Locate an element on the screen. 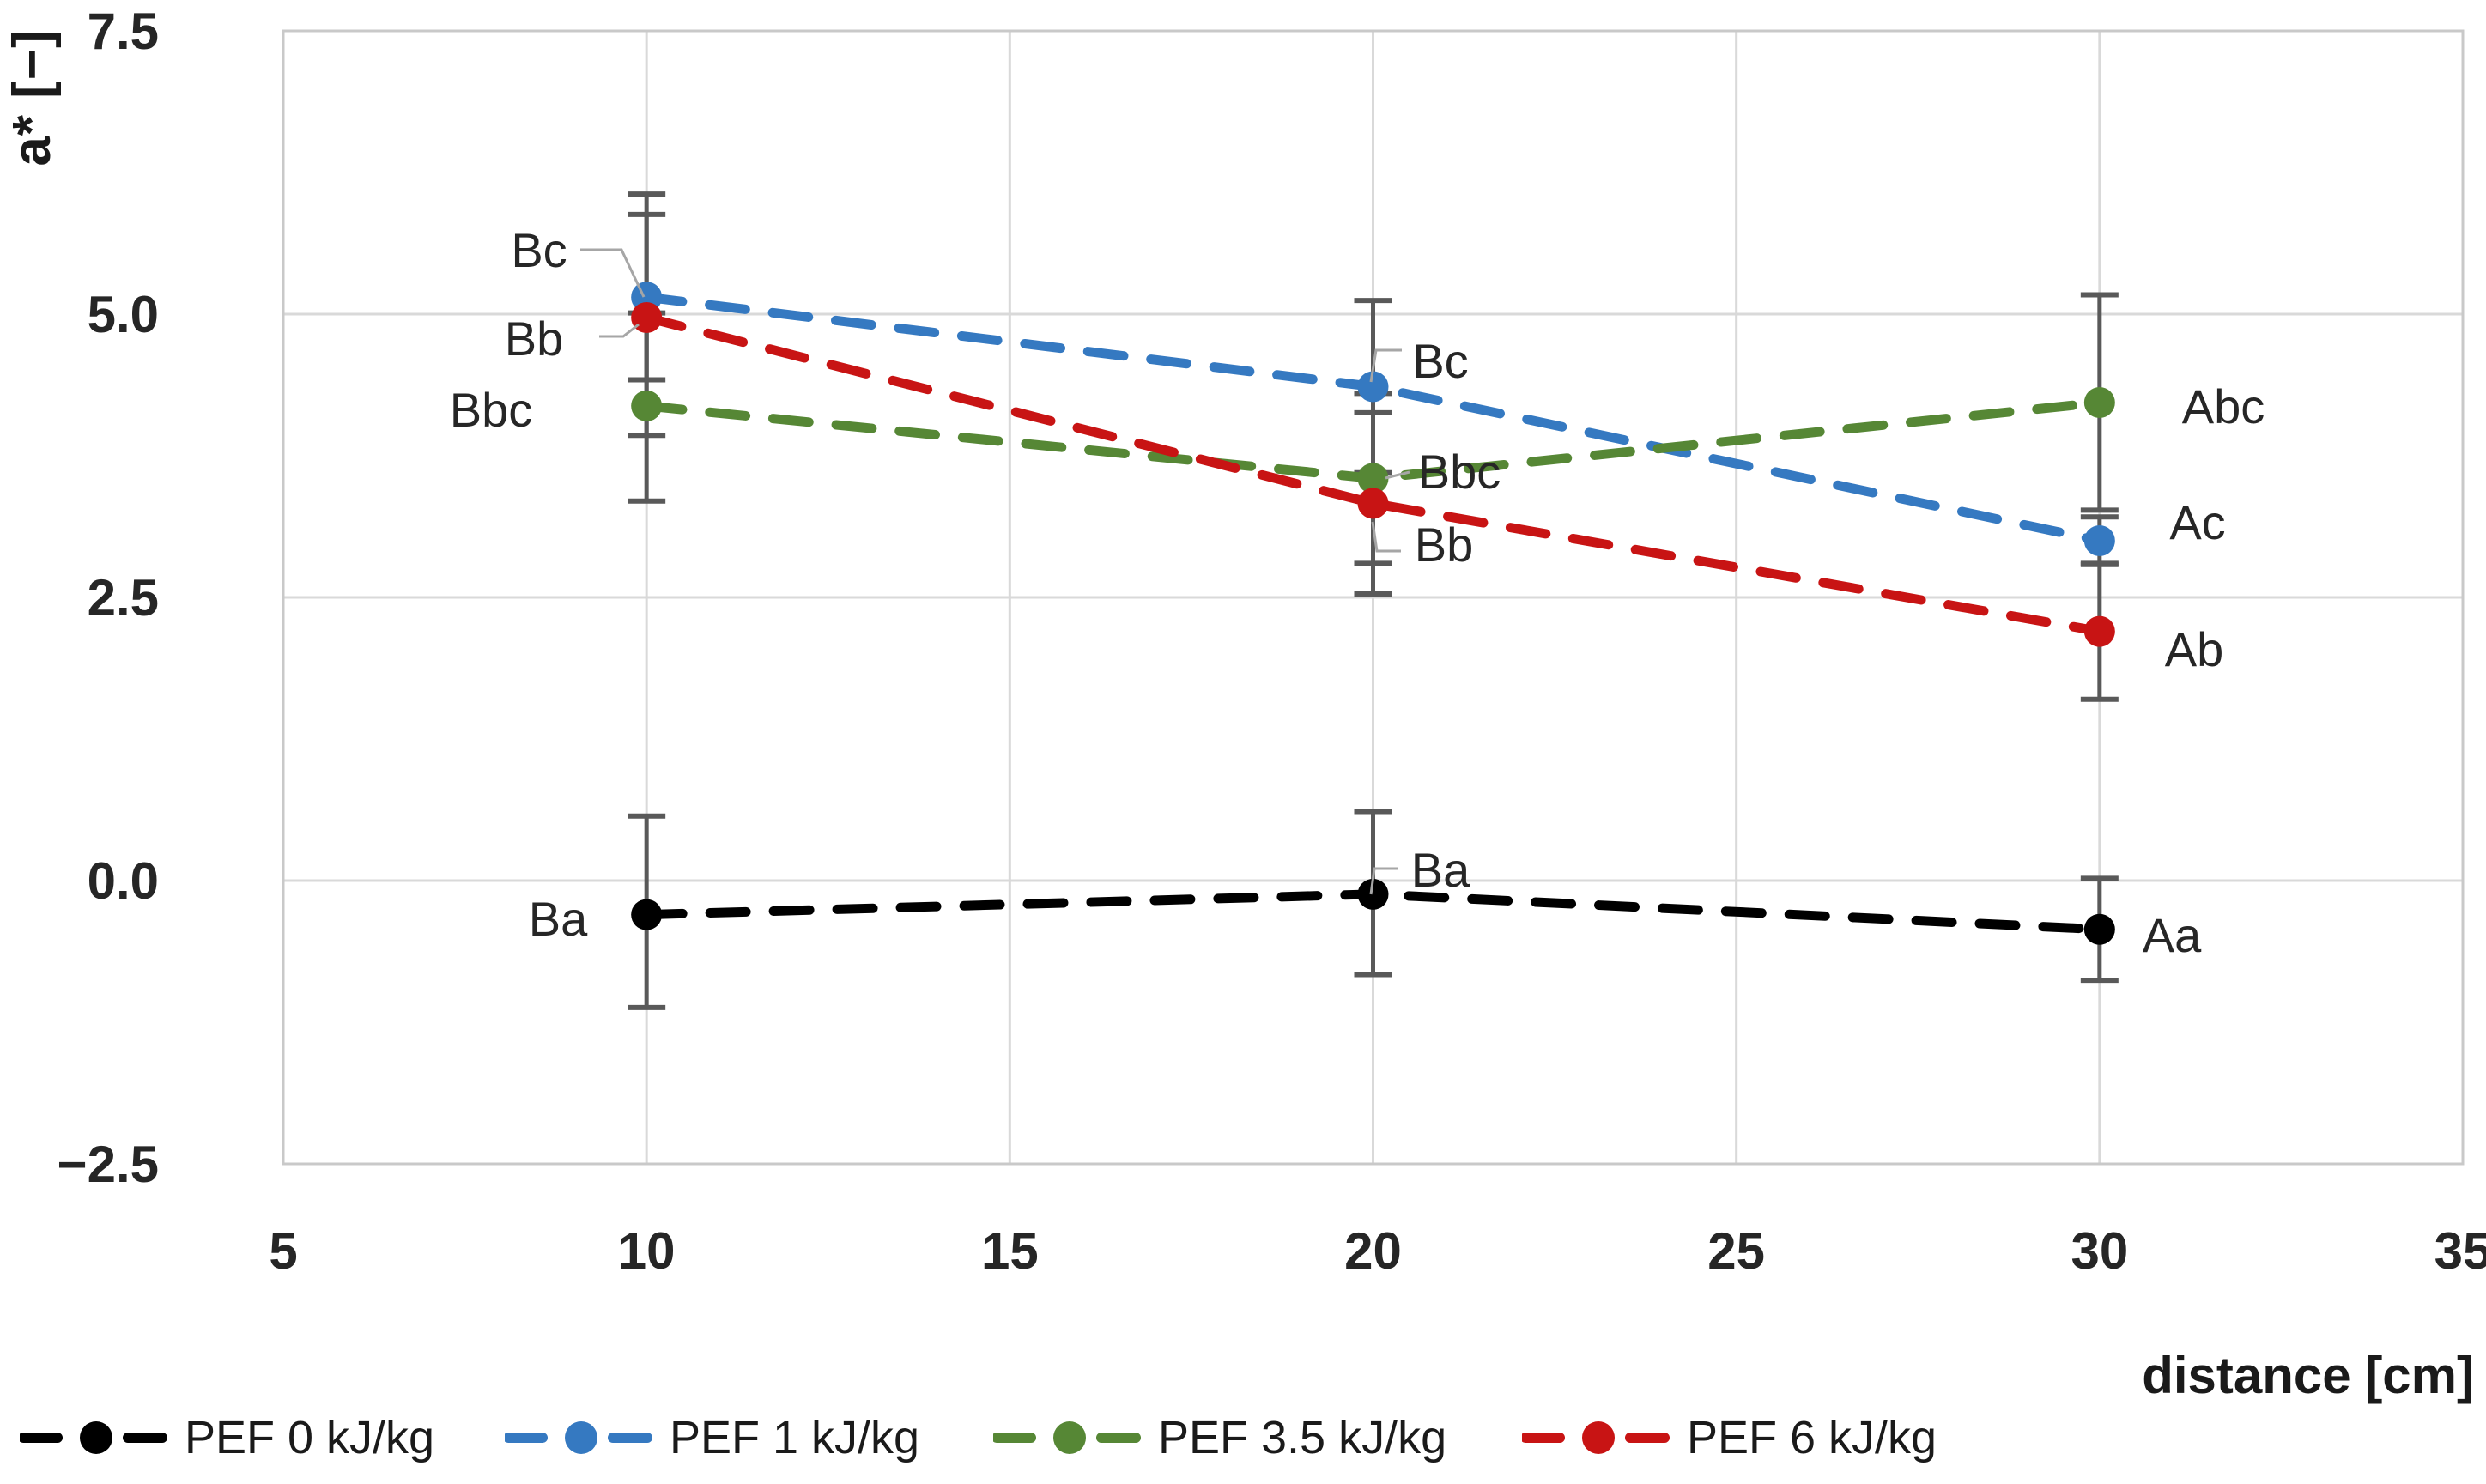 The width and height of the screenshot is (2486, 1484). legend-label: PEF 0 kJ/kg is located at coordinates (310, 1437).